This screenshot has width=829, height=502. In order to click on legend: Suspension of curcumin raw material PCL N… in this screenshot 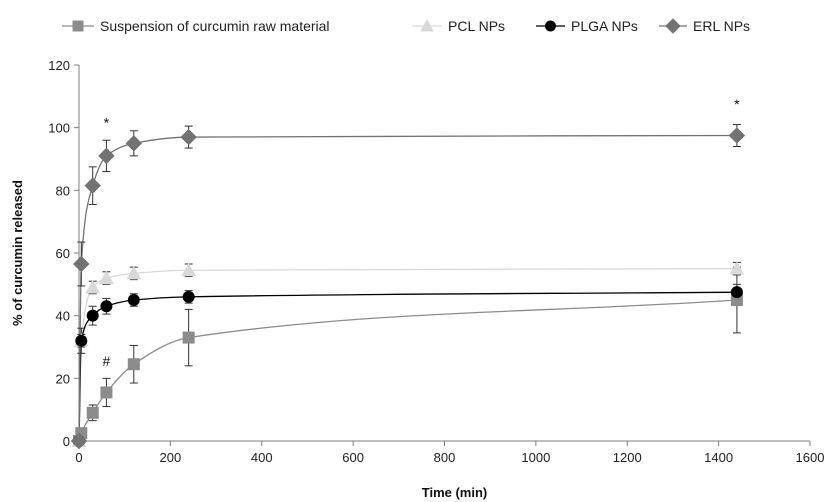, I will do `click(406, 26)`.